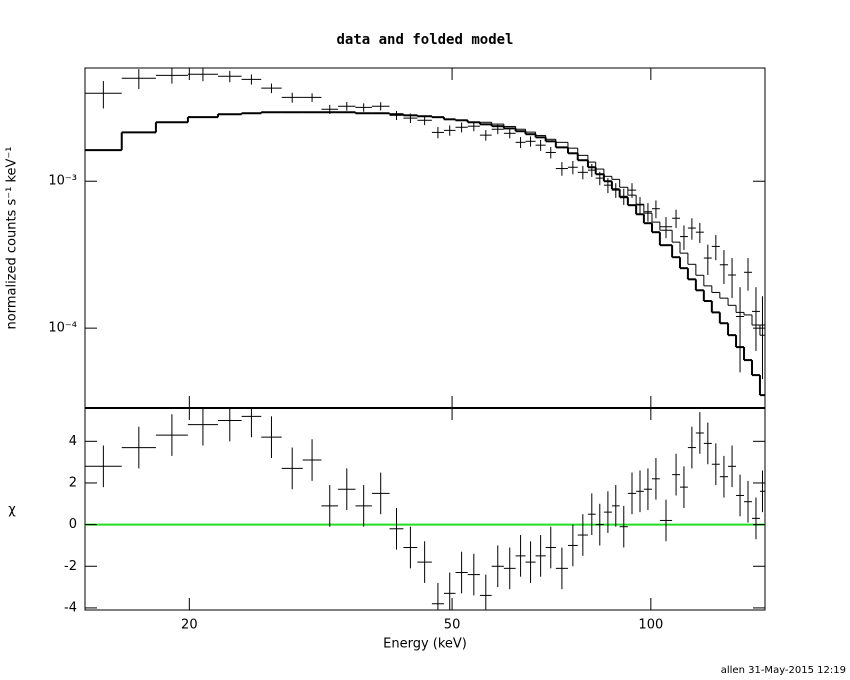  What do you see at coordinates (12, 238) in the screenshot?
I see `y-axis-label: normalized counts s⁻¹ keV⁻¹` at bounding box center [12, 238].